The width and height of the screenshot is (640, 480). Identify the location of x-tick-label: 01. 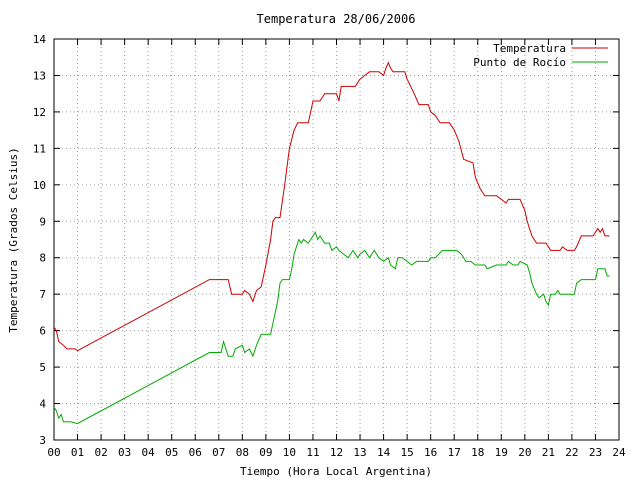
(77, 452).